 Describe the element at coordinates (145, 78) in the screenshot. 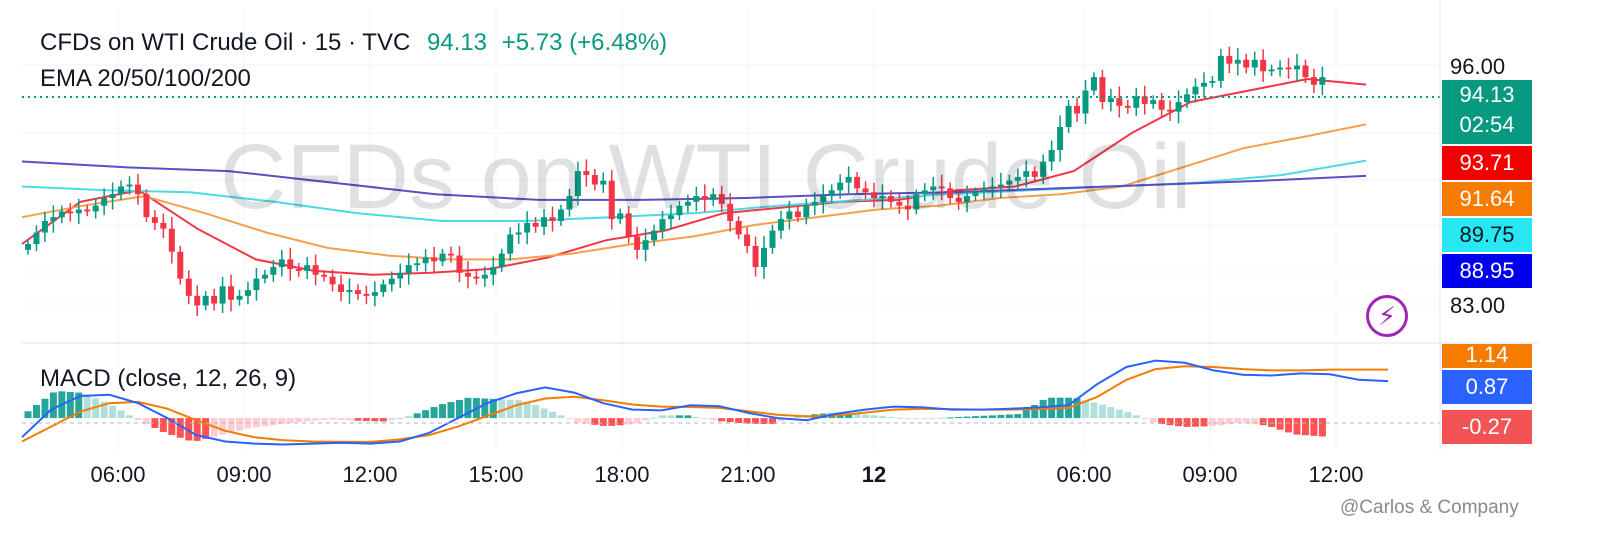

I see `ema-indicator-title: EMA 20/50/100/200` at that location.